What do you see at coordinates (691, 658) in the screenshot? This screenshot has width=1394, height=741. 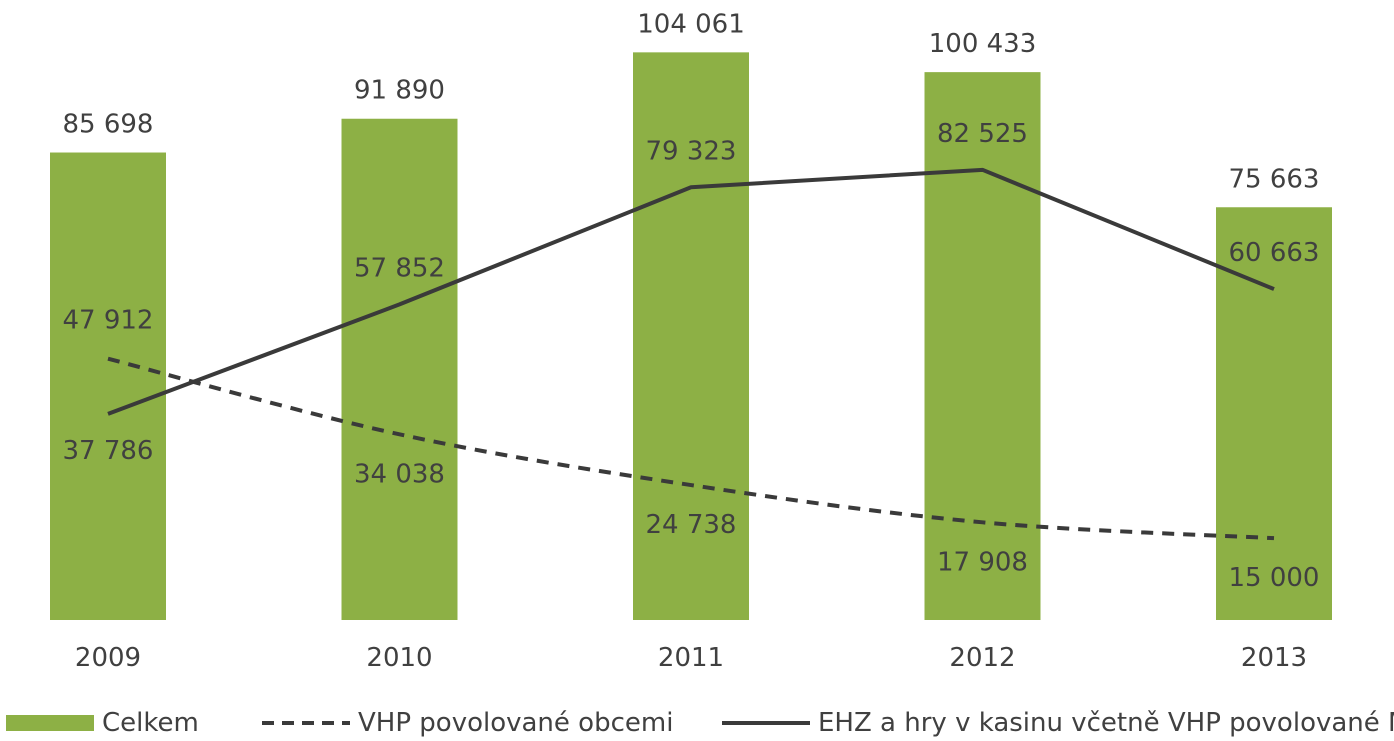 I see `x-tick-2011: 2011` at bounding box center [691, 658].